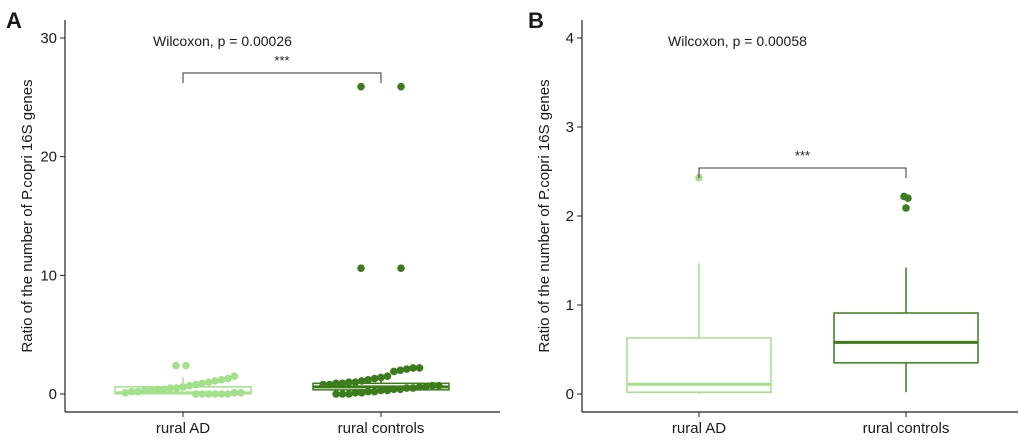 Image resolution: width=1020 pixels, height=442 pixels. Describe the element at coordinates (570, 38) in the screenshot. I see `y-tick-label: 4` at that location.